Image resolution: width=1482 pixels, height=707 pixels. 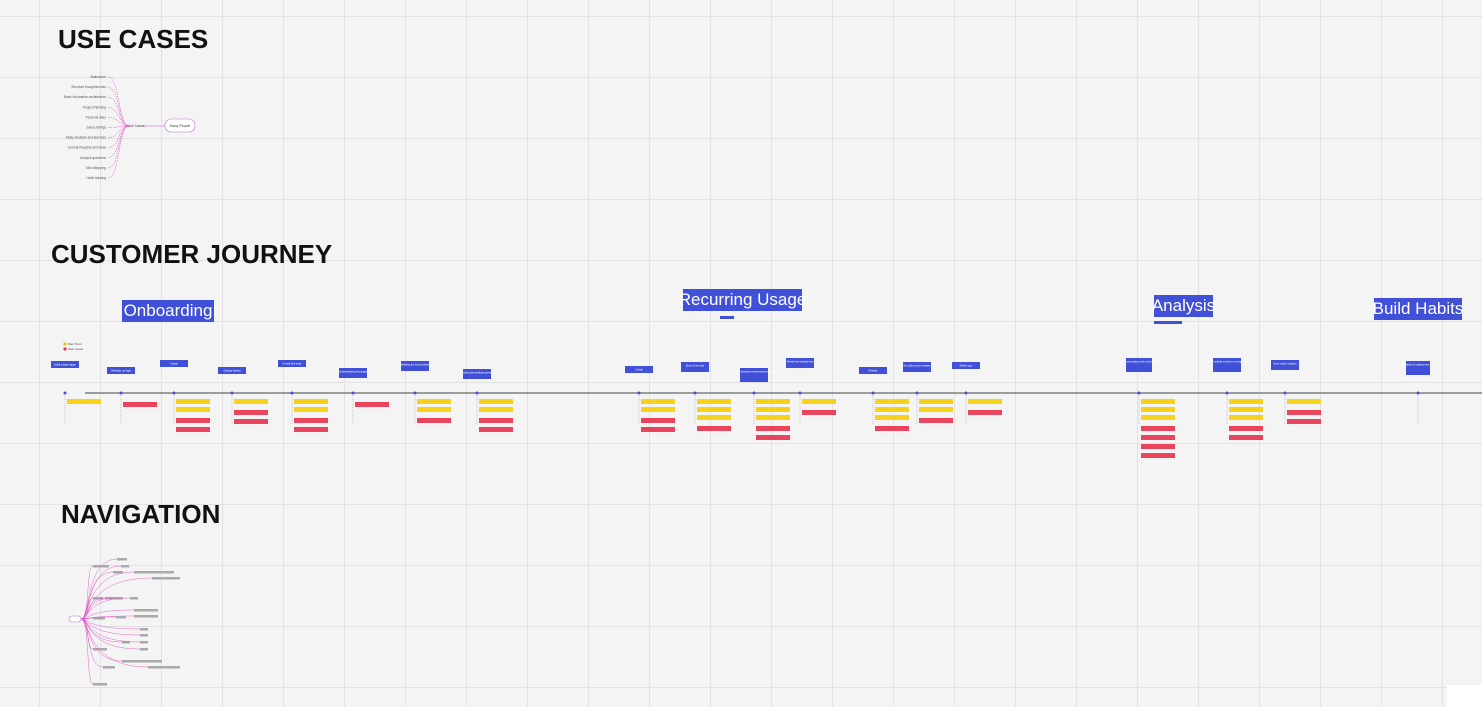 I want to click on step-label: Review previous entries/search history, so click(x=754, y=372).